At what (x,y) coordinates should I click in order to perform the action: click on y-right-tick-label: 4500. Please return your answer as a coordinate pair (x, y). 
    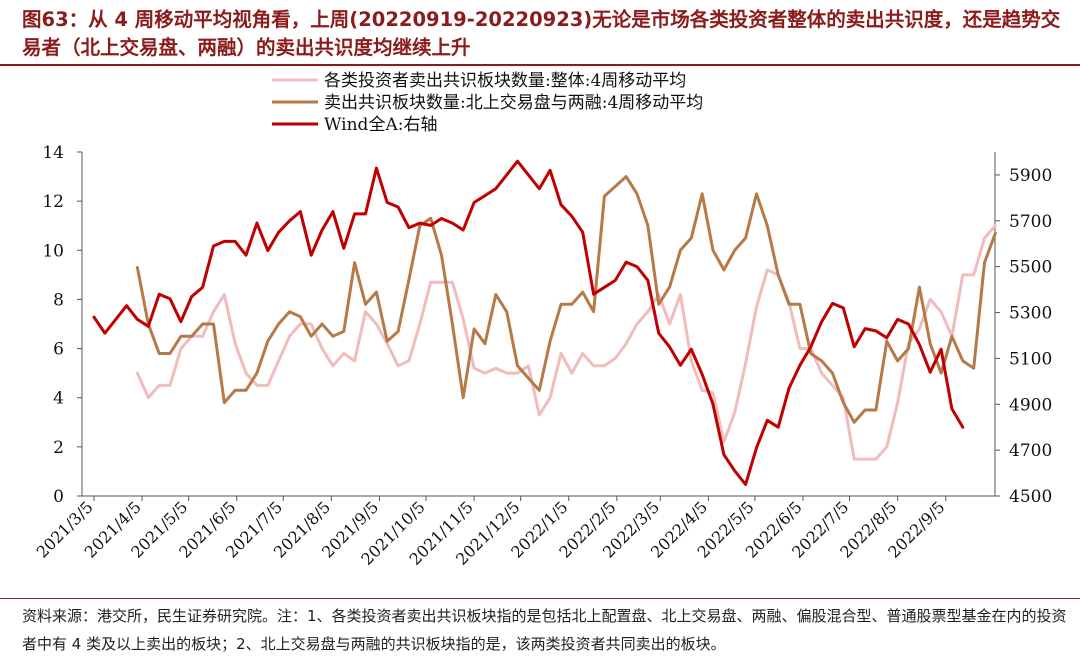
    Looking at the image, I should click on (1030, 497).